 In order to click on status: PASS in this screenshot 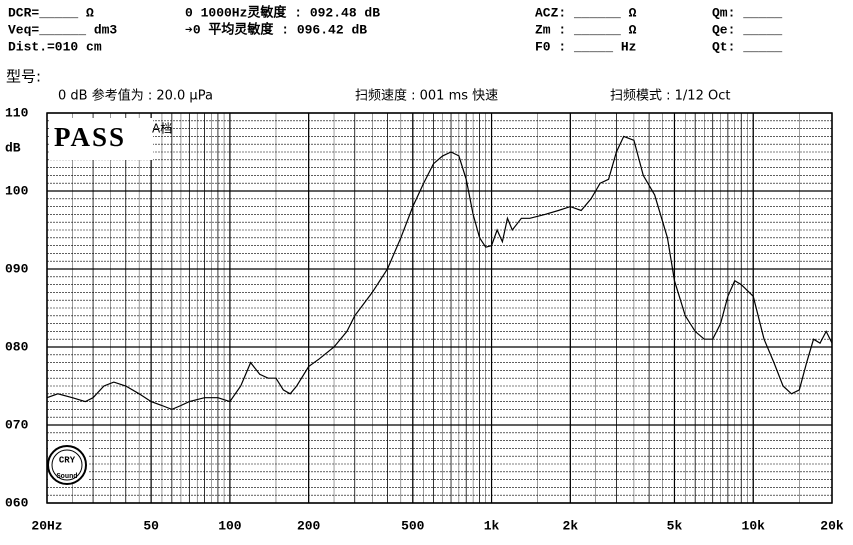, I will do `click(90, 137)`.